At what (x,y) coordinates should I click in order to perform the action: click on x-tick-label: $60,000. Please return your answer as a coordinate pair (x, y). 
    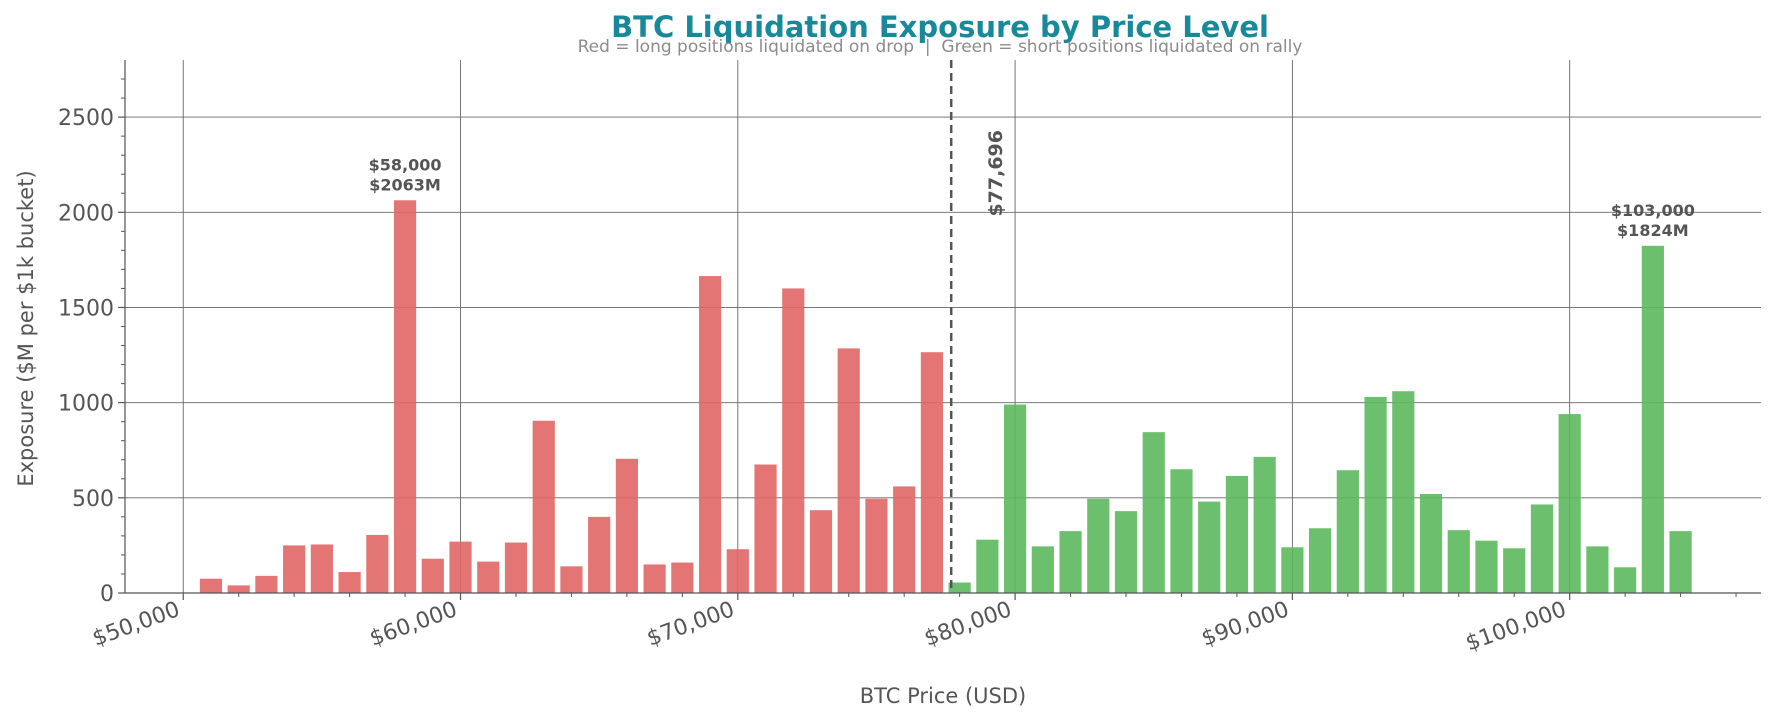
    Looking at the image, I should click on (414, 624).